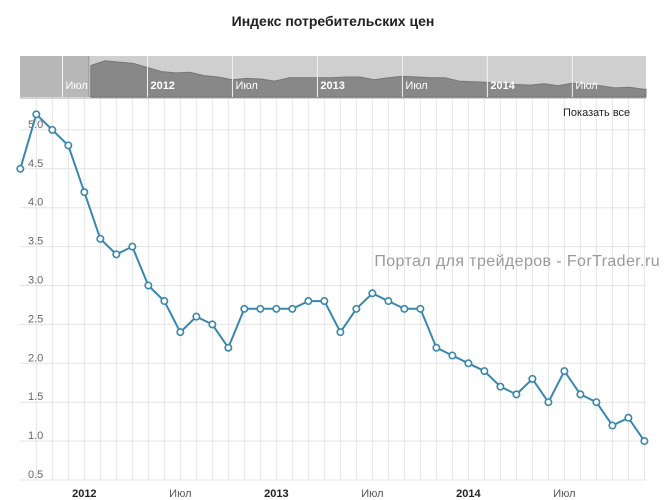 This screenshot has height=500, width=666. I want to click on navigator-tick-label: 2014, so click(502, 86).